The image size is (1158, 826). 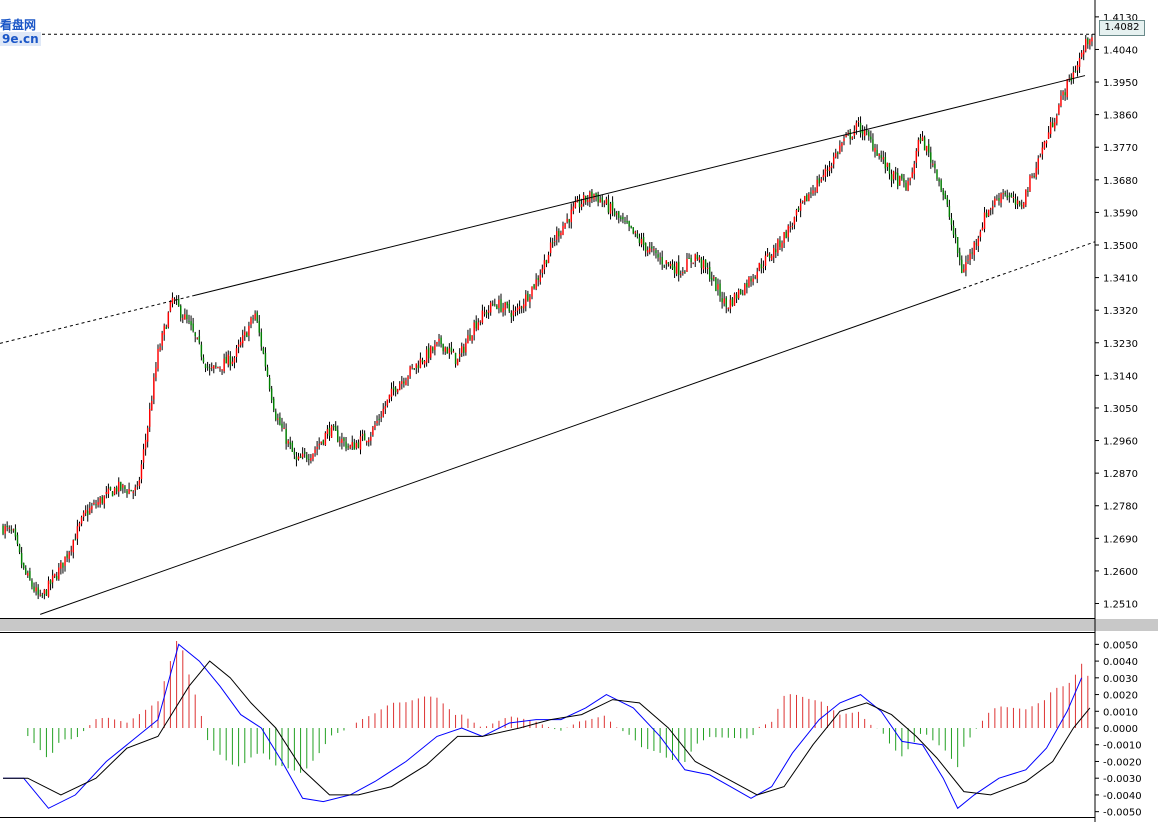 What do you see at coordinates (1122, 813) in the screenshot?
I see `macd-tick-label: -0.0050` at bounding box center [1122, 813].